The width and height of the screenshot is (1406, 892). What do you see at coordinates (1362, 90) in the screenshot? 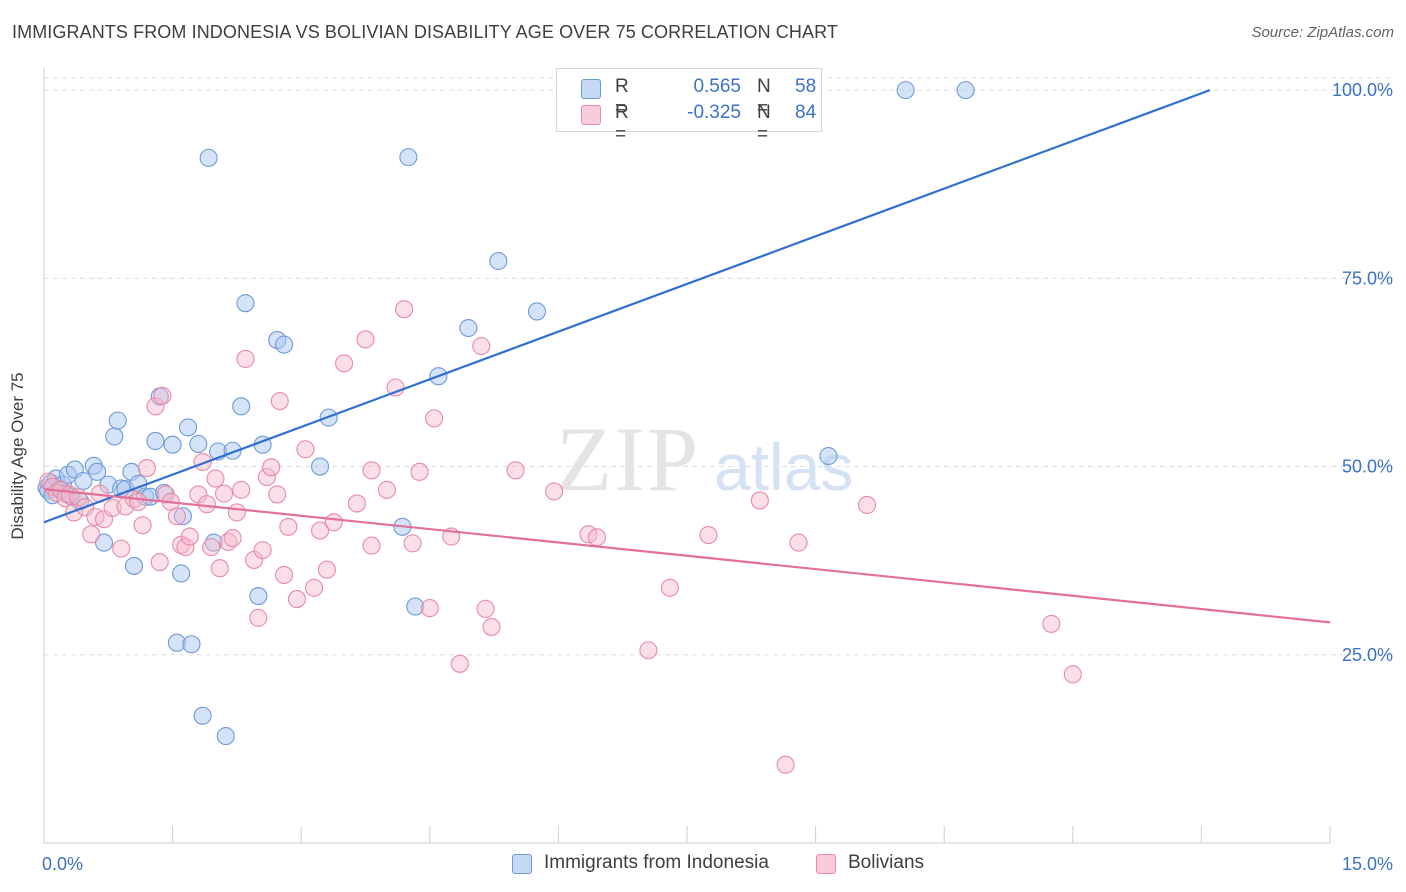
I see `y-tick-label: 100.0%` at bounding box center [1362, 90].